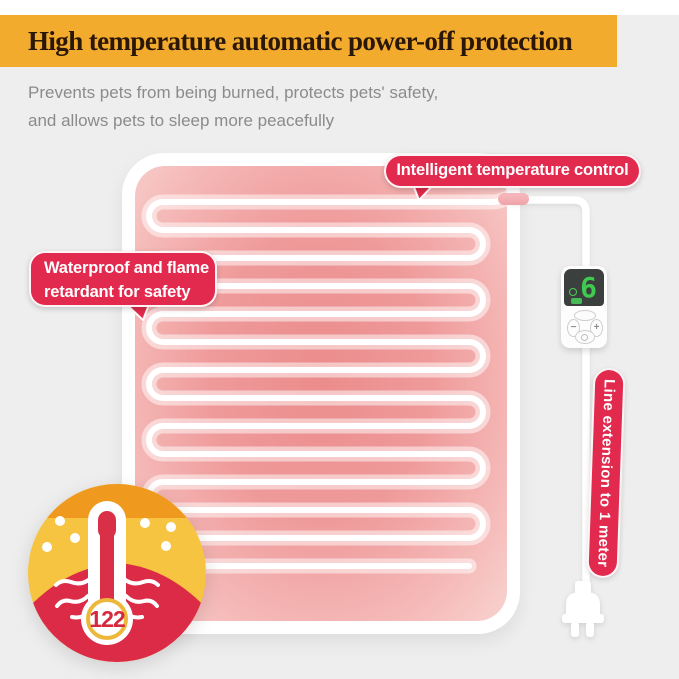 This screenshot has height=679, width=679. I want to click on heat-dots, so click(109, 534).